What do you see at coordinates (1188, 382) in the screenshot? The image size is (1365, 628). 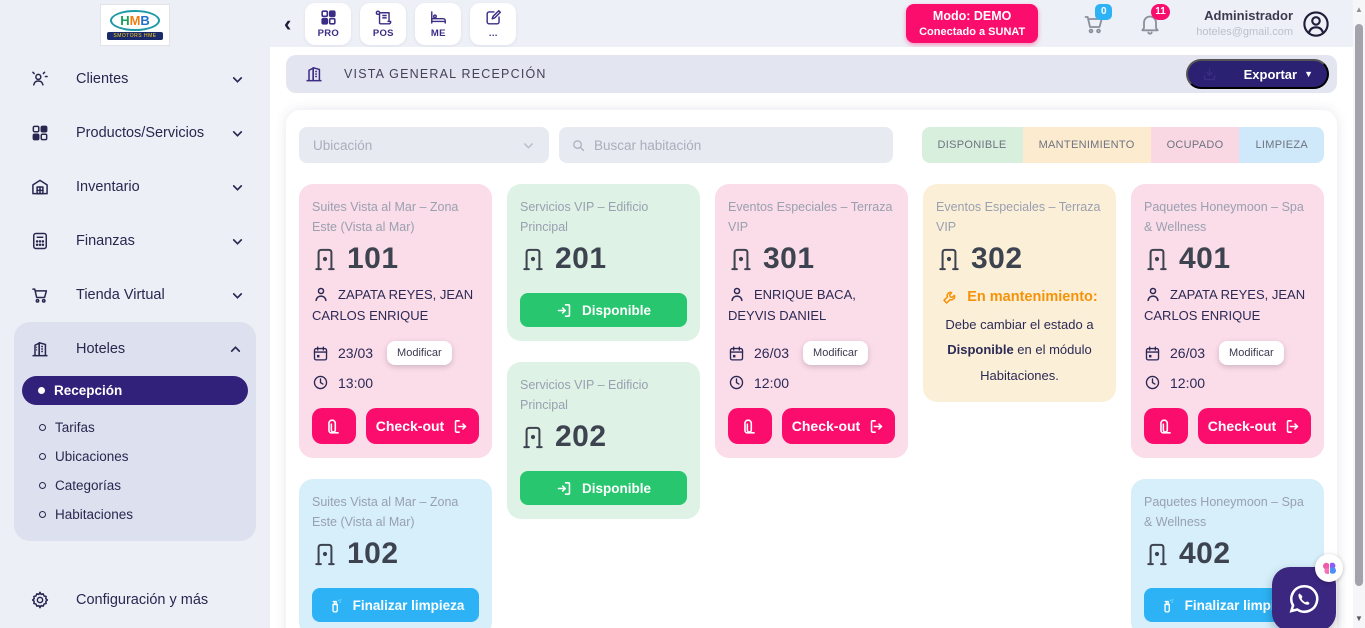 I see `checkout-time: 12:00` at bounding box center [1188, 382].